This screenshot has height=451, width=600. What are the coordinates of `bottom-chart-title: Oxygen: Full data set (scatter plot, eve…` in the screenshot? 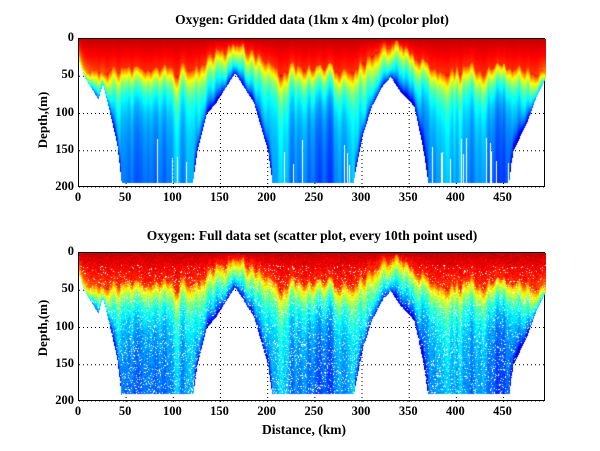 It's located at (312, 235).